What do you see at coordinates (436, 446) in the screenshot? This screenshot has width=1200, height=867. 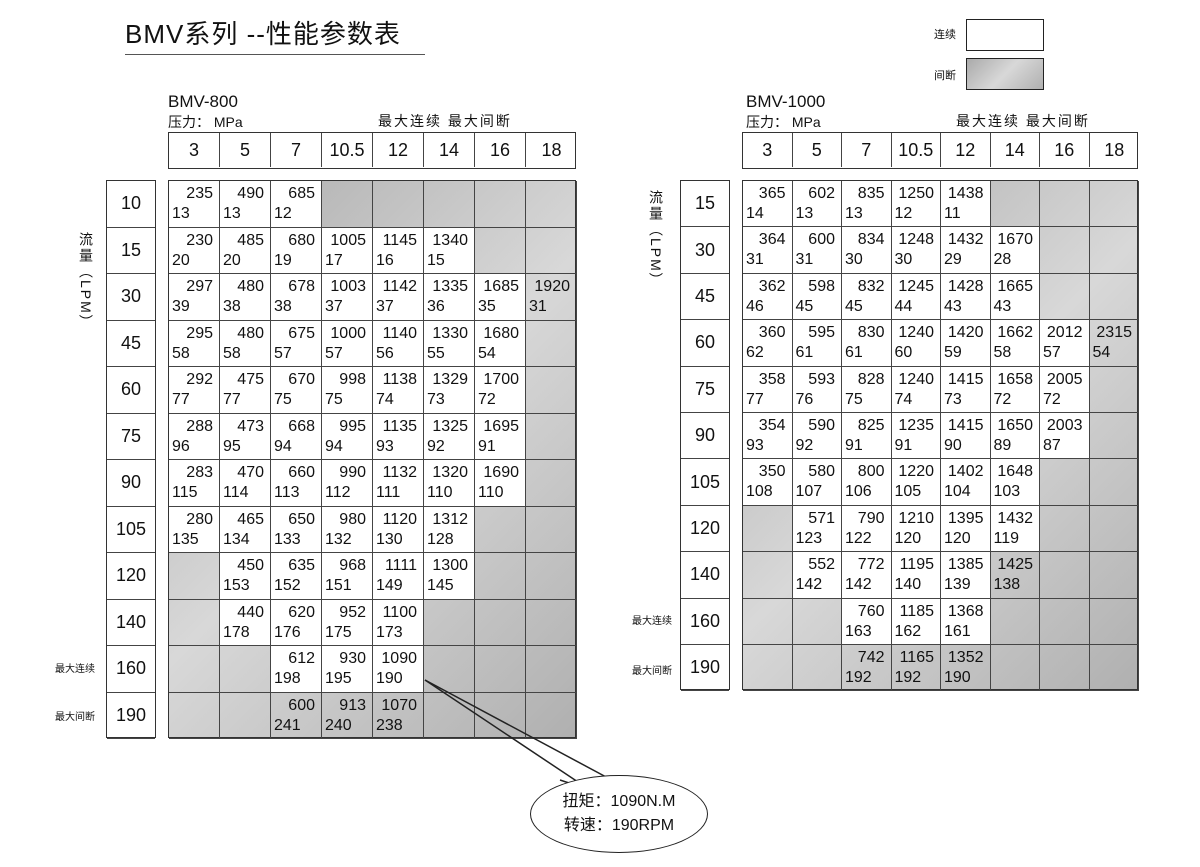 I see `speed-value: 92` at bounding box center [436, 446].